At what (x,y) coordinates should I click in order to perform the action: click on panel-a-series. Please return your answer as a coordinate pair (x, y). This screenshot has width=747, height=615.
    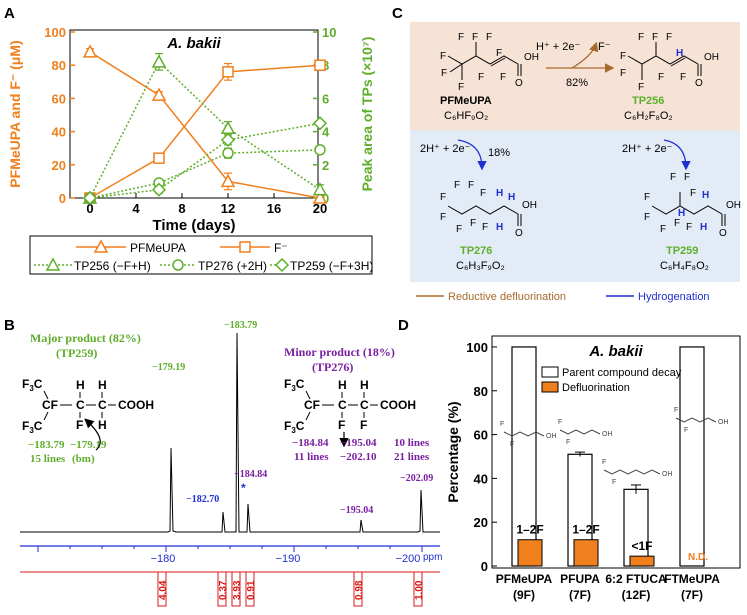
    Looking at the image, I should click on (205, 125).